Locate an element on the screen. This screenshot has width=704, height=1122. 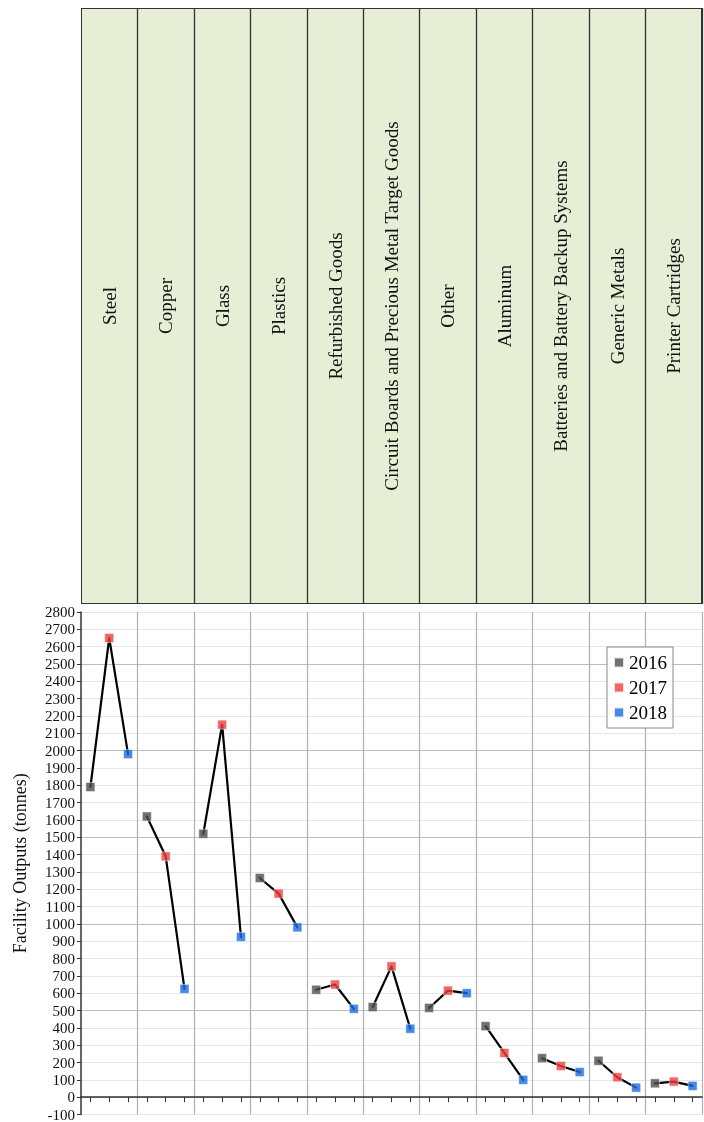
y-tick-label: 1200 is located at coordinates (60, 889).